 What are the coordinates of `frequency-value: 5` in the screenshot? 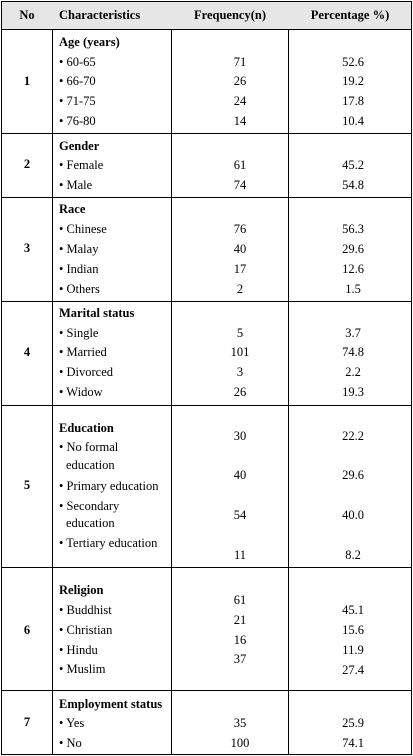 It's located at (240, 333).